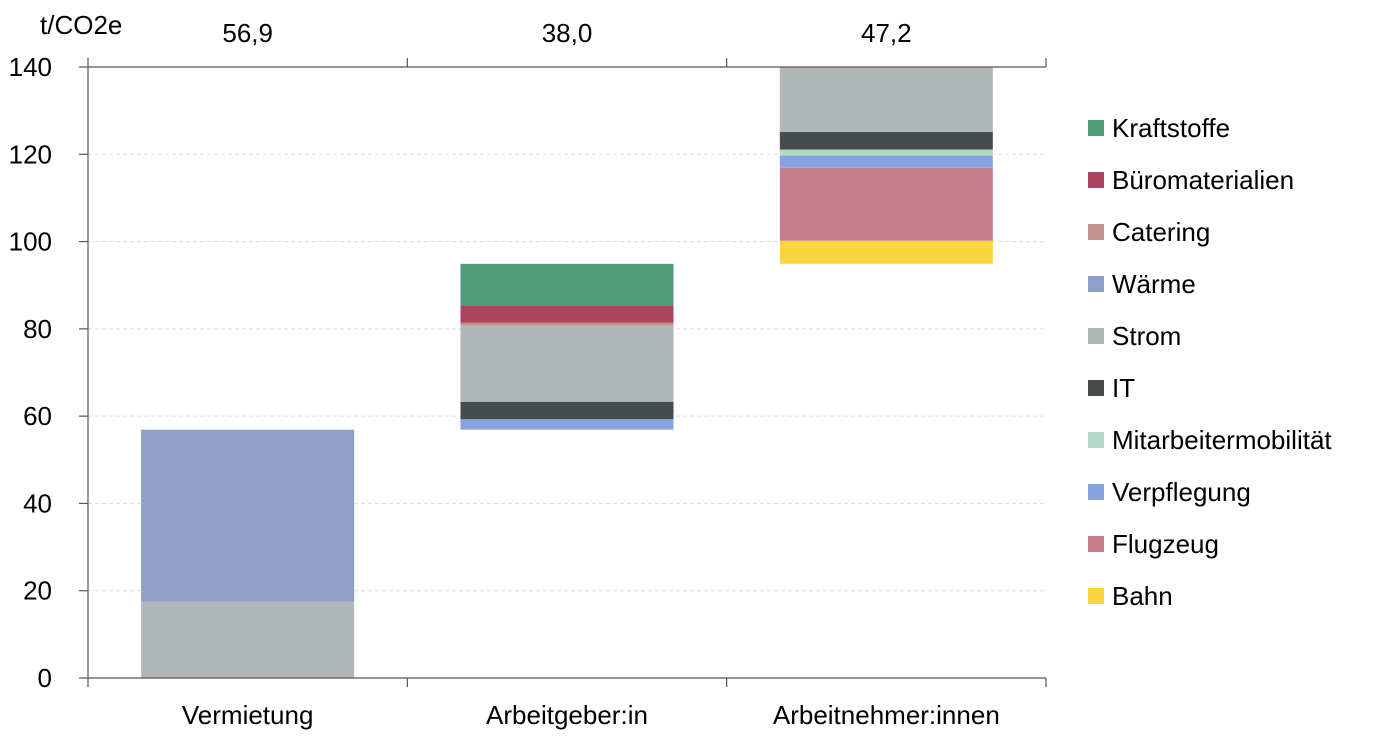 The image size is (1374, 739). Describe the element at coordinates (30, 372) in the screenshot. I see `y-tick-labels: 0 20 40 60 80 100 120 140` at that location.